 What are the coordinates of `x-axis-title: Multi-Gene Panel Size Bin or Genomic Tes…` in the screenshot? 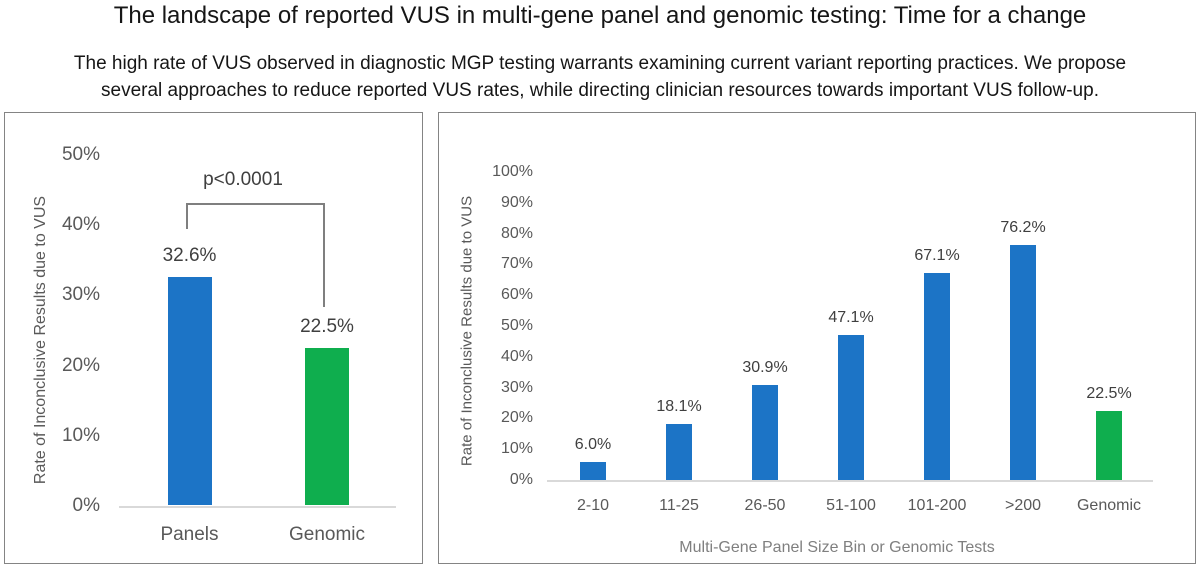 It's located at (837, 547).